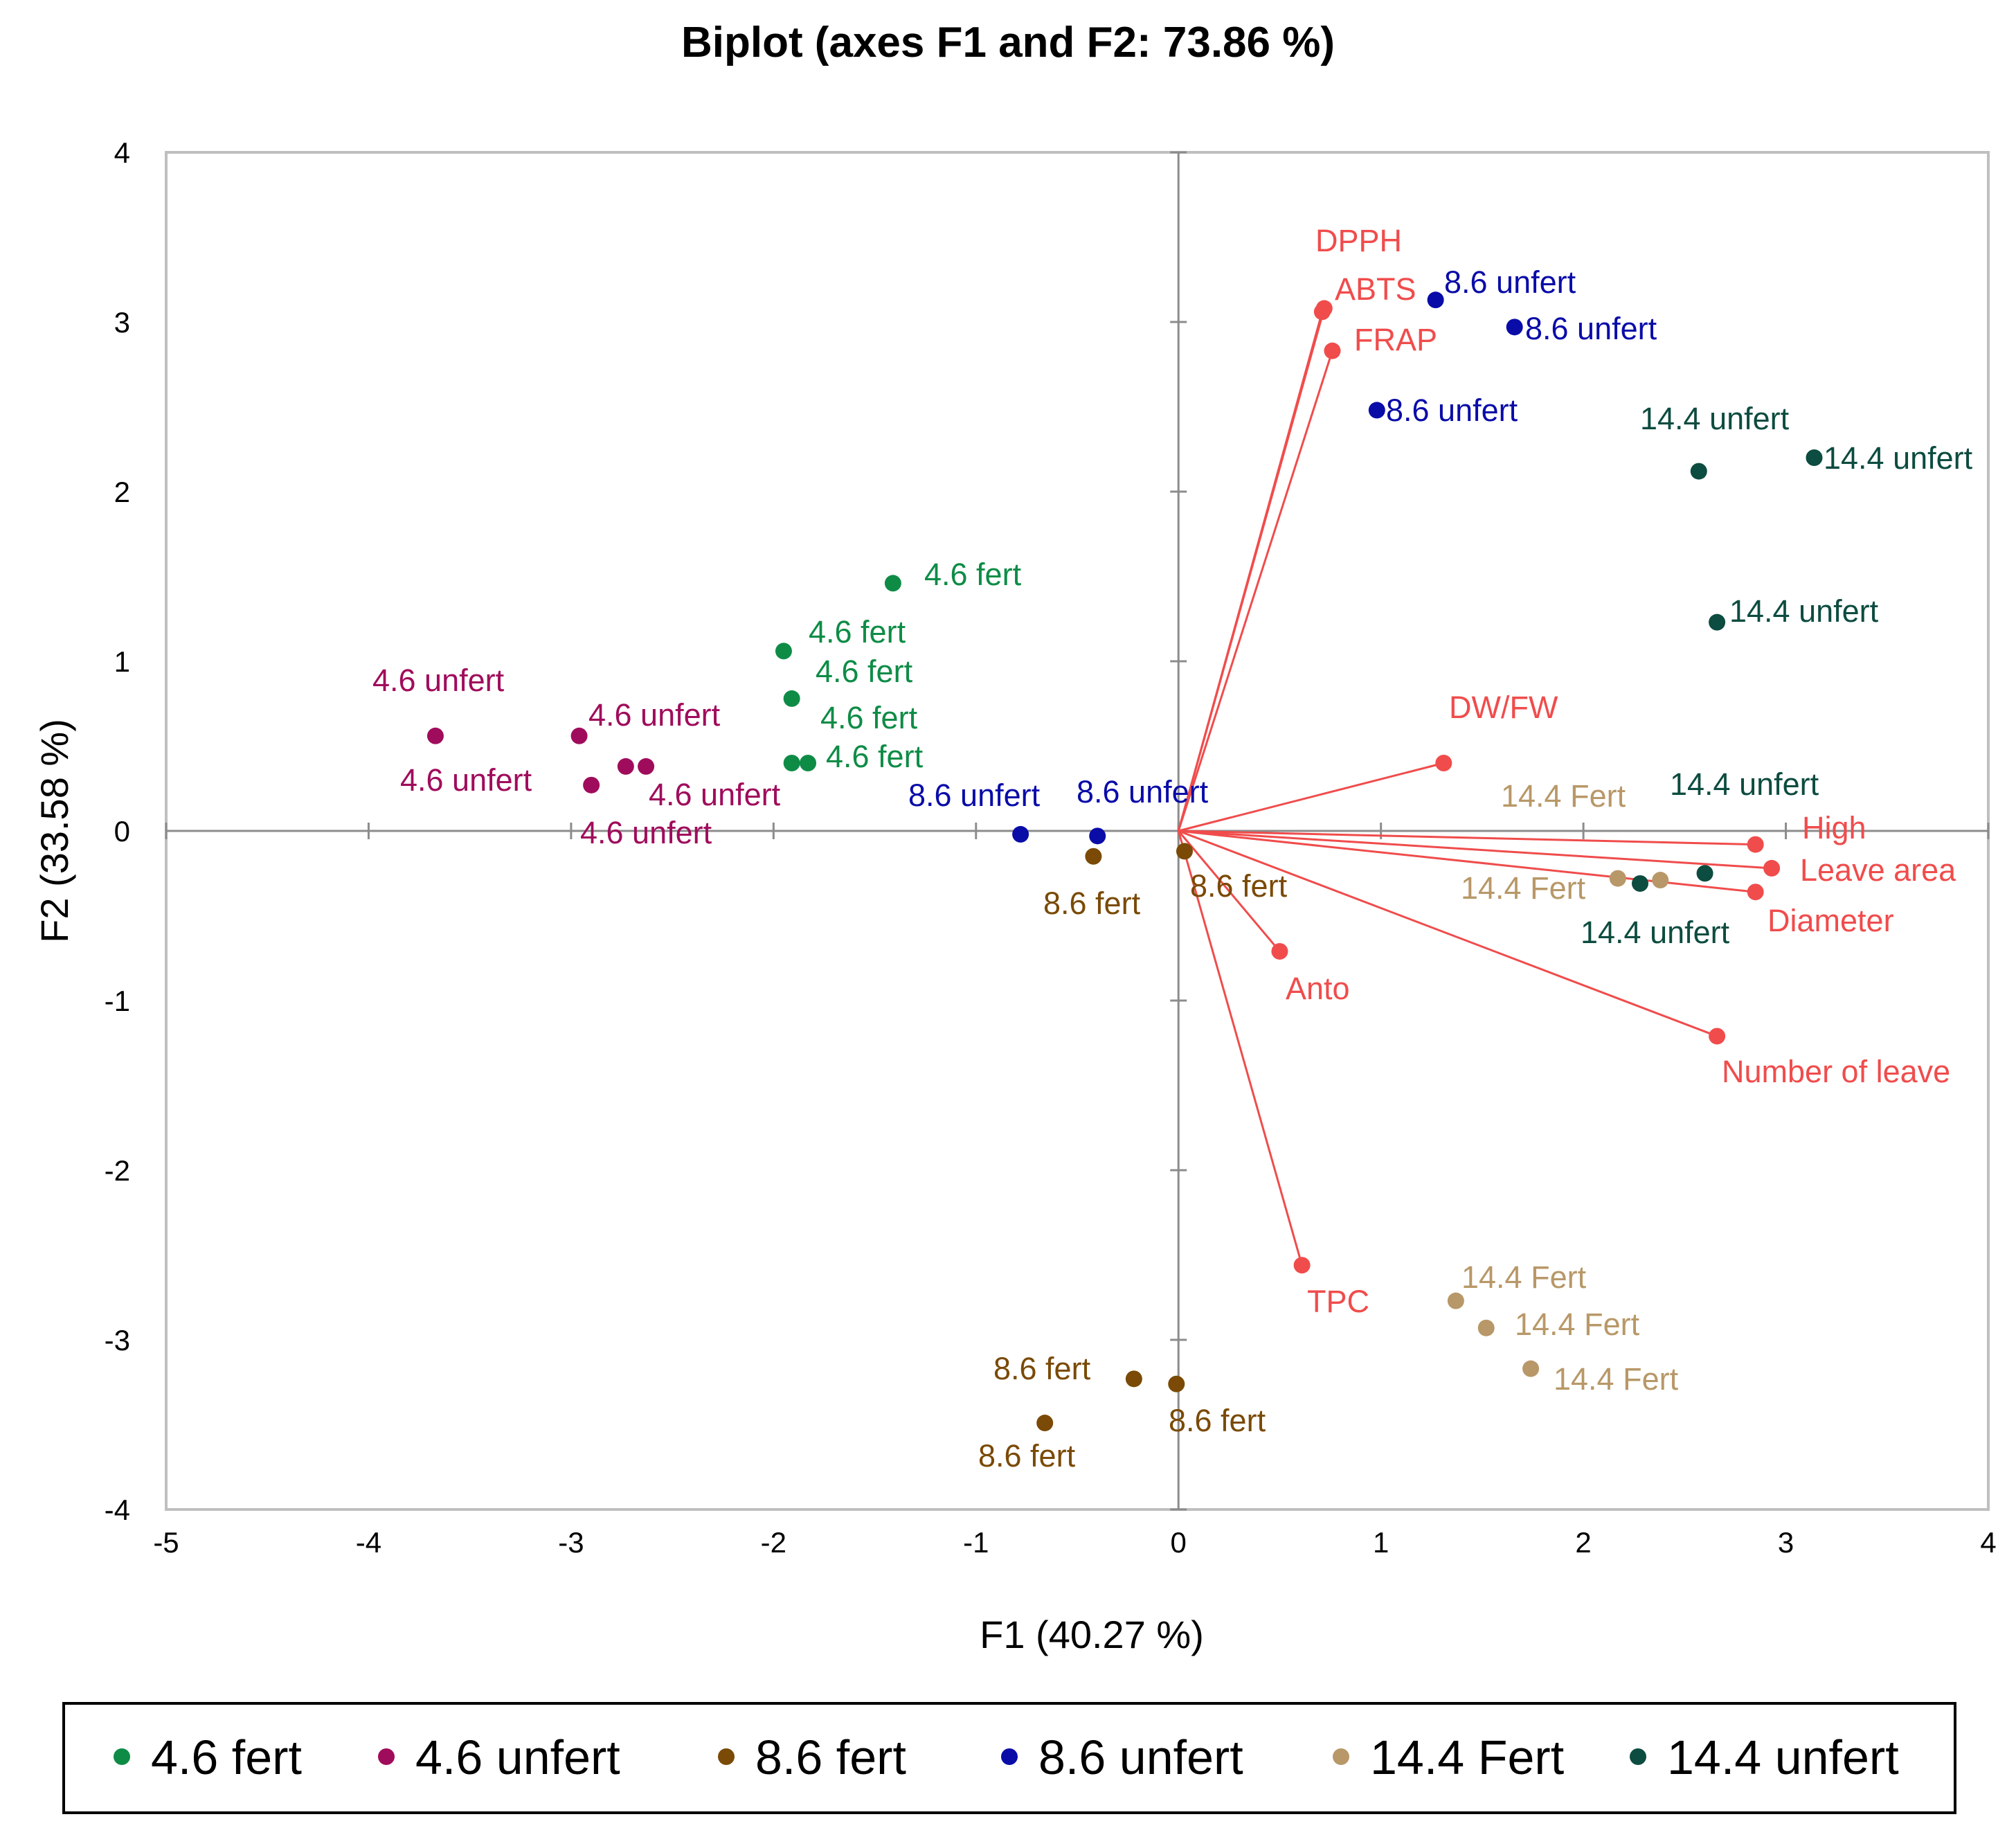 This screenshot has height=1828, width=2016. I want to click on variable-label-high: High, so click(1834, 827).